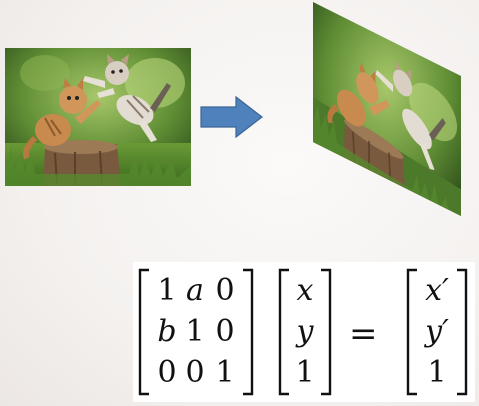 This screenshot has height=406, width=479. I want to click on output-vector: x′ y′ 1, so click(437, 332).